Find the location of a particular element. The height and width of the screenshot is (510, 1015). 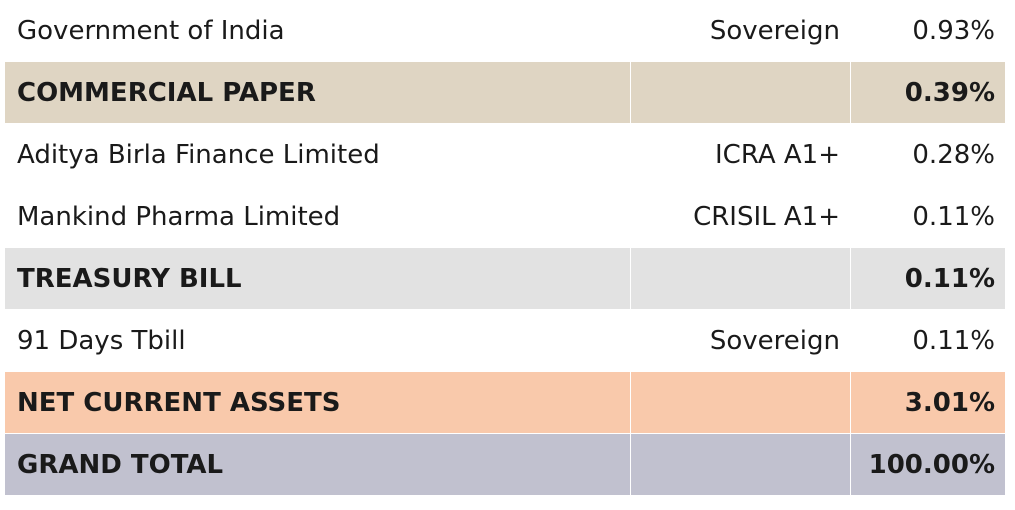

name-cell: Mankind Pharma Limited is located at coordinates (317, 216).